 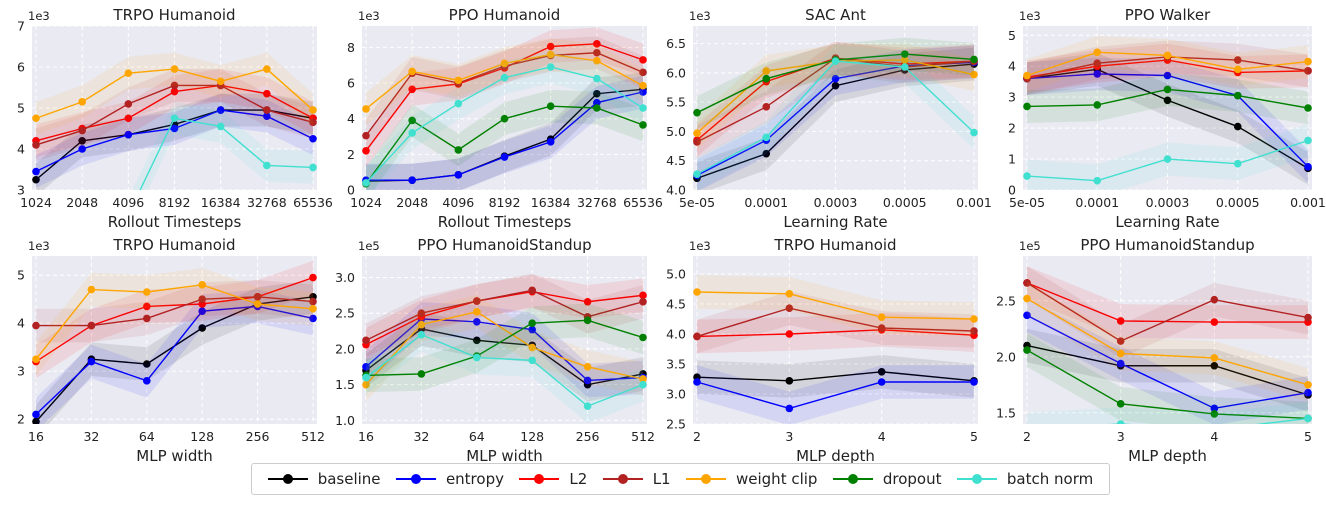 I want to click on legend-item: L2, so click(x=553, y=479).